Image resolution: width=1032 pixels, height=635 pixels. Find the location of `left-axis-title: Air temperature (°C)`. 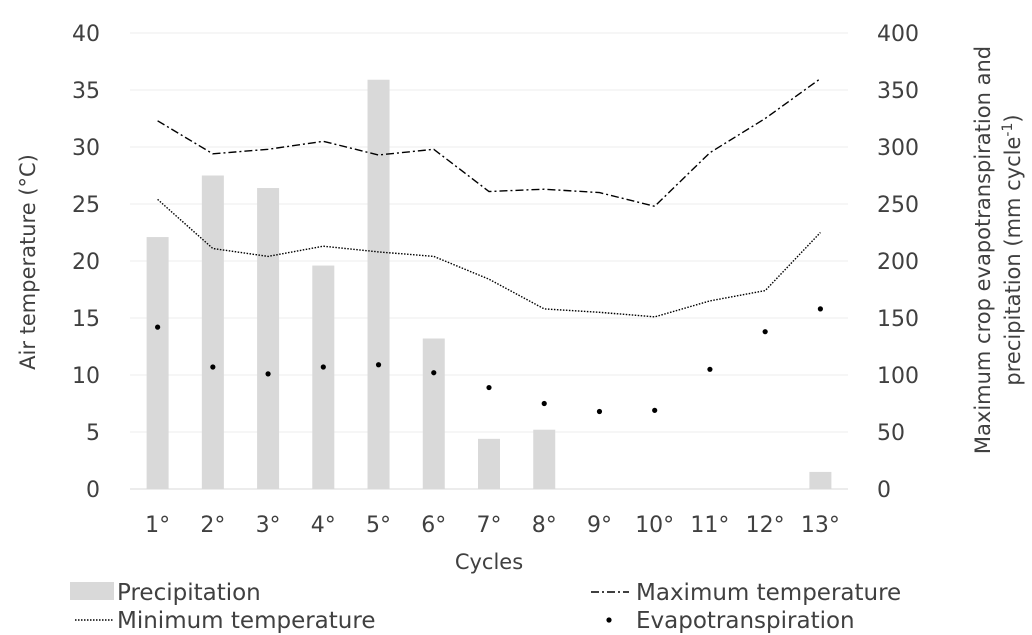

left-axis-title: Air temperature (°C) is located at coordinates (28, 262).